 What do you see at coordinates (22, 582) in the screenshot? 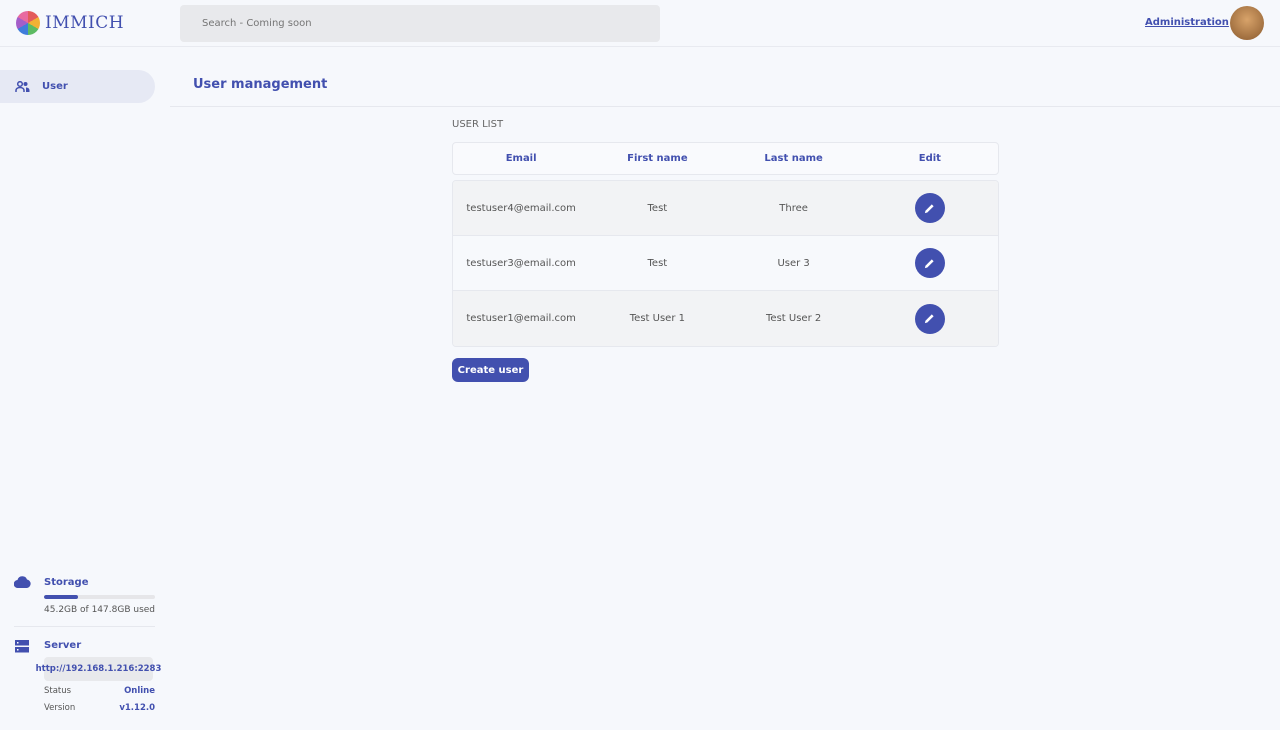
I see `cloud-icon` at bounding box center [22, 582].